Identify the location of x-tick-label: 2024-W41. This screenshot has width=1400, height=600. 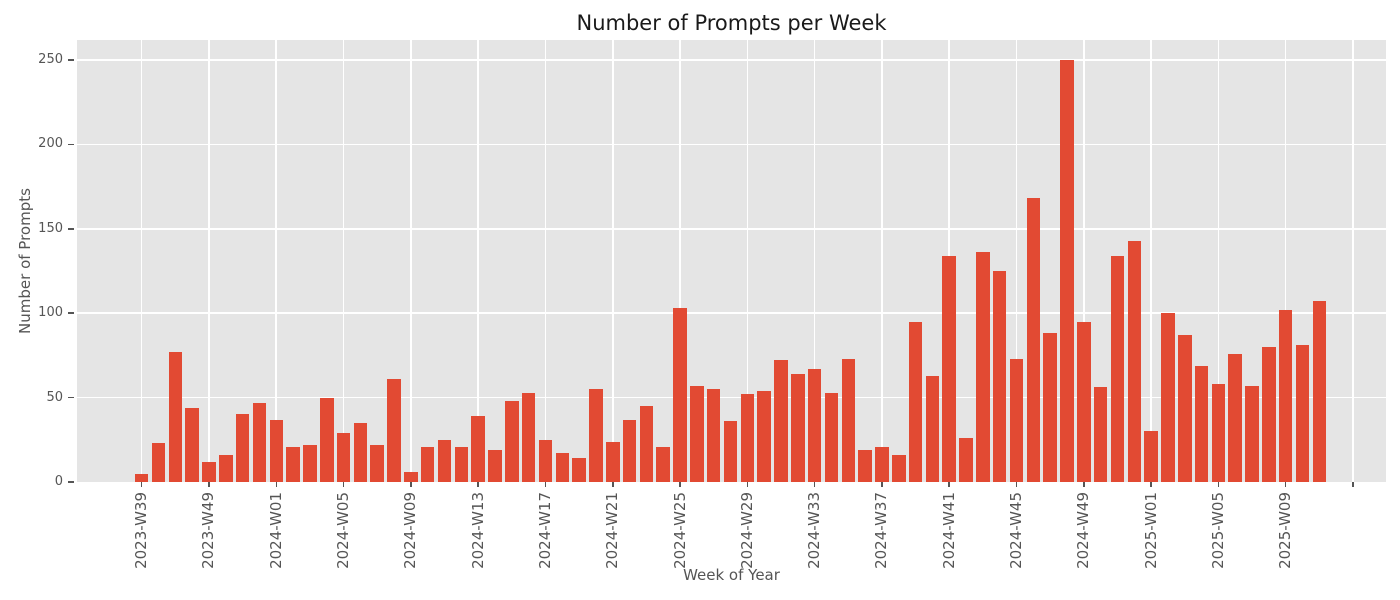
(948, 530).